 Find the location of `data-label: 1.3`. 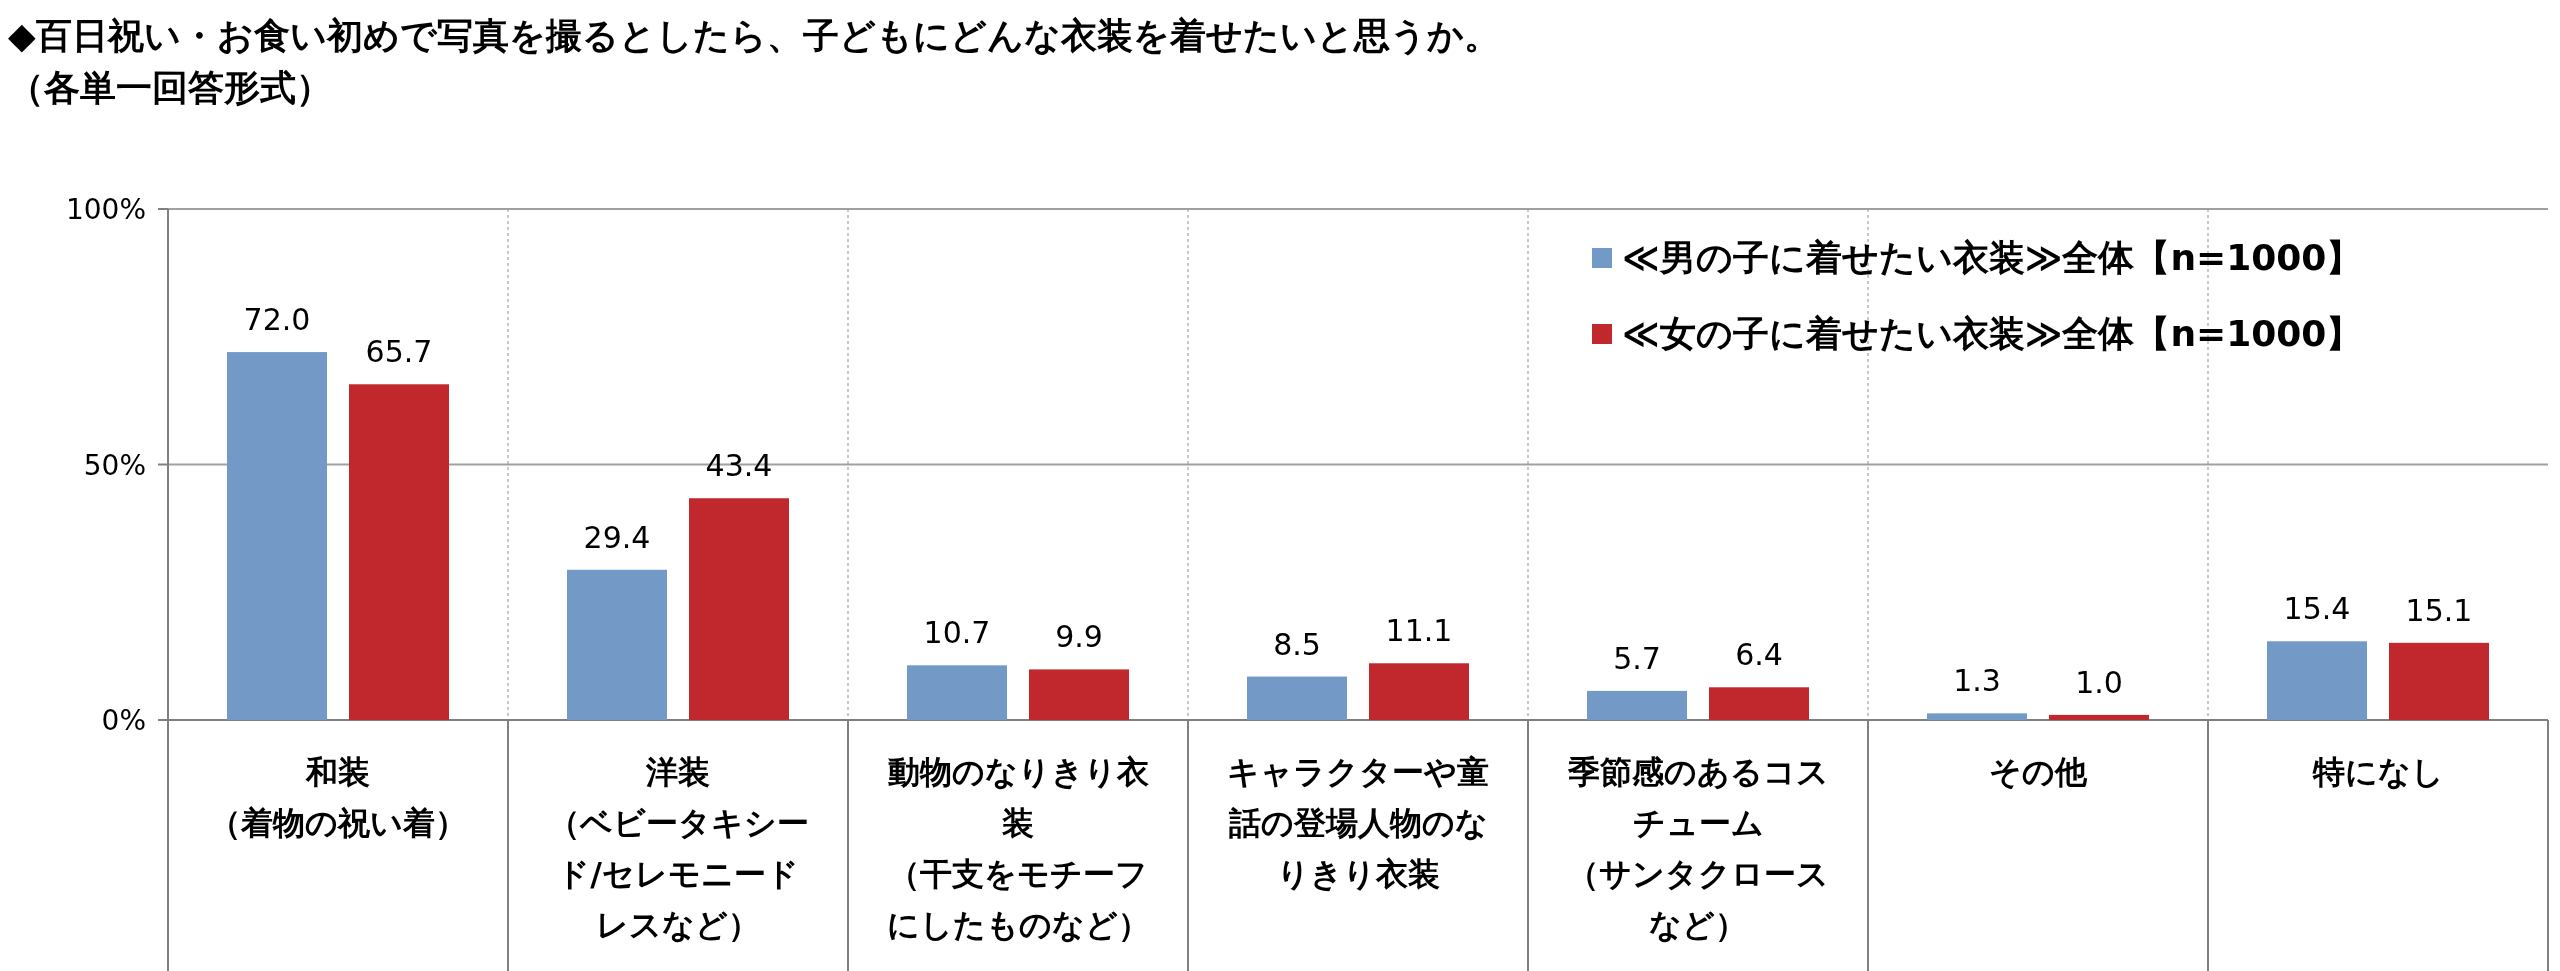

data-label: 1.3 is located at coordinates (1977, 681).